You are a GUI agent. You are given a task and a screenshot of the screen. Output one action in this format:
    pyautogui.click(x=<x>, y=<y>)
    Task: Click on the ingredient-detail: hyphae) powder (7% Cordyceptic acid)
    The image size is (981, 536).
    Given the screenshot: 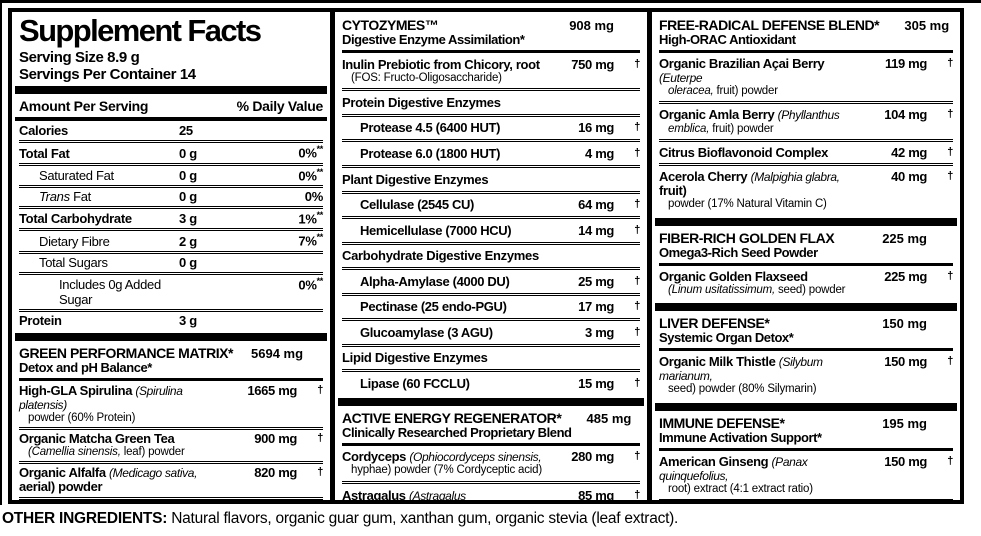 What is the action you would take?
    pyautogui.click(x=446, y=470)
    